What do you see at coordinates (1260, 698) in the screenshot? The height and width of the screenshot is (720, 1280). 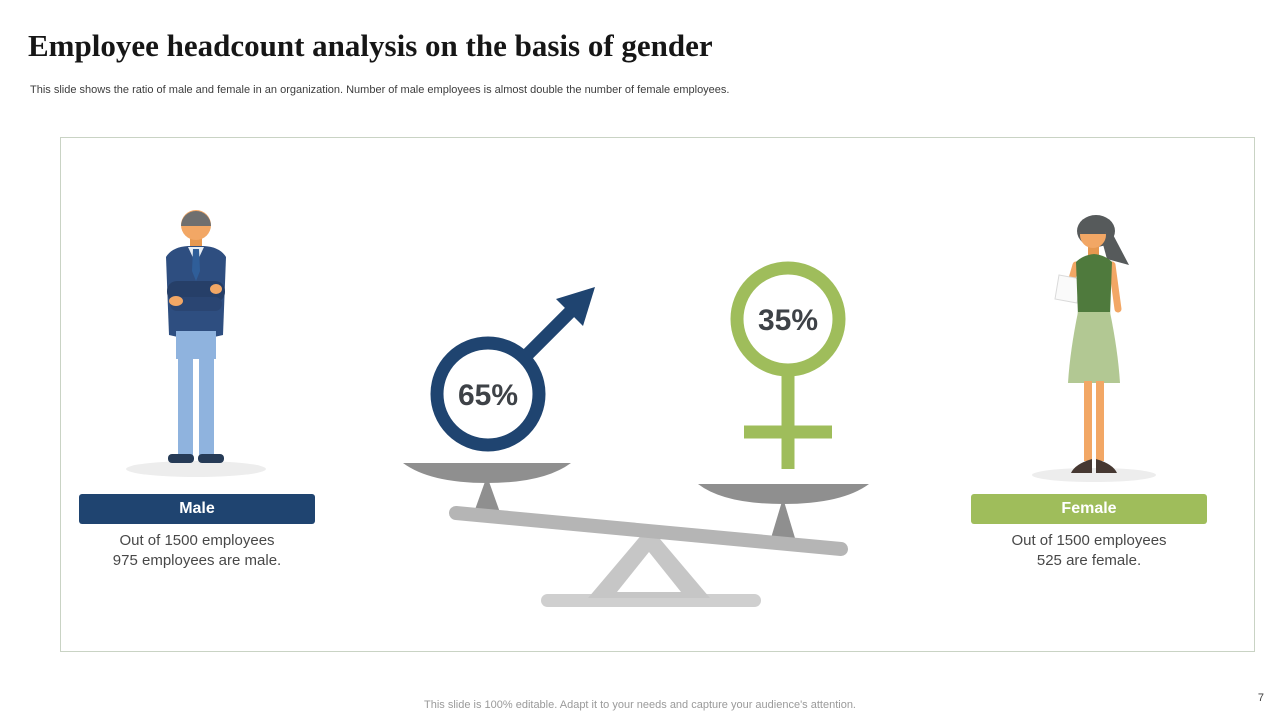 I see `page-number: 7` at bounding box center [1260, 698].